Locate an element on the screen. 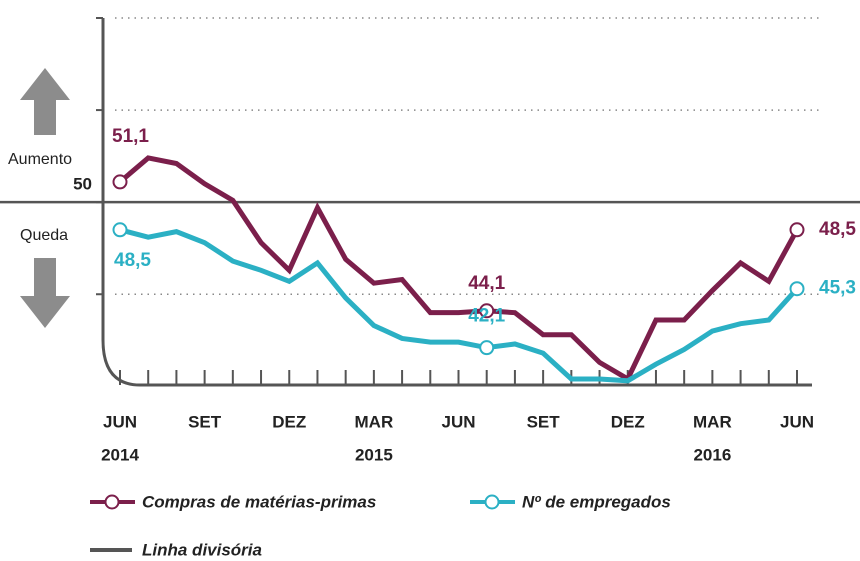  value-label: 42,1 is located at coordinates (486, 316).